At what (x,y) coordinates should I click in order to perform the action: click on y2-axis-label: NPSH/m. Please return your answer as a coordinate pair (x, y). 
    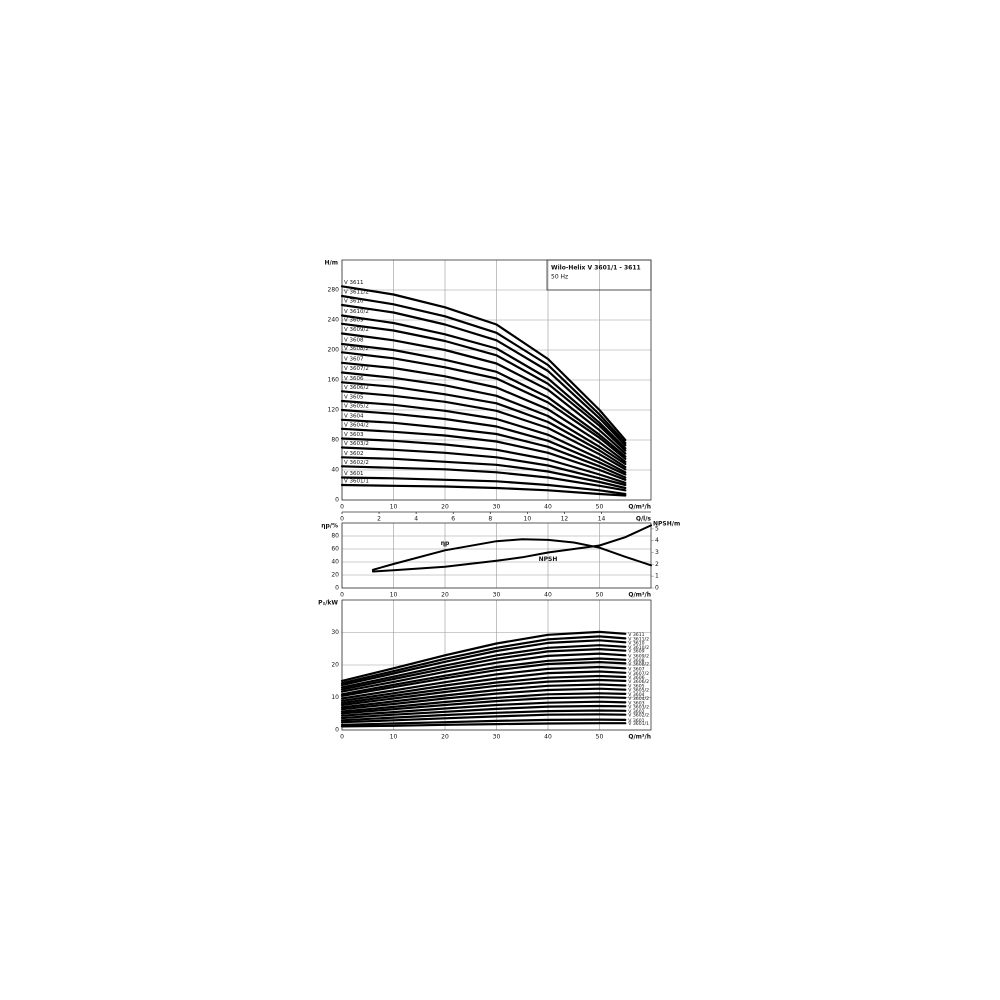
    Looking at the image, I should click on (666, 524).